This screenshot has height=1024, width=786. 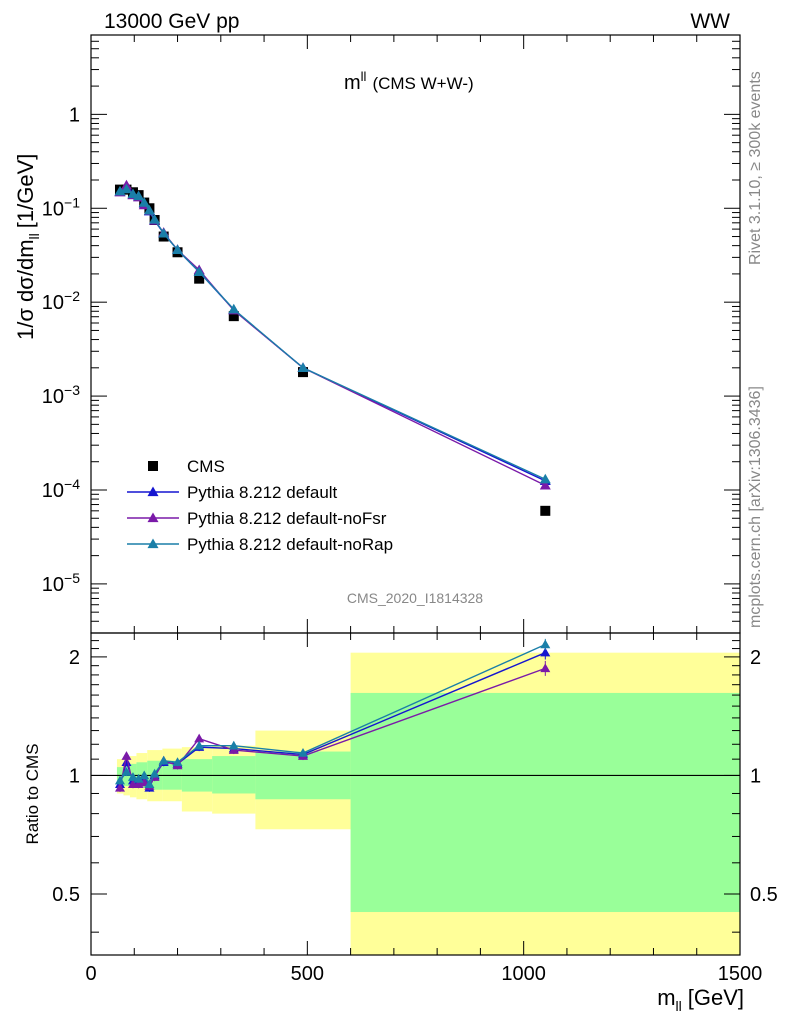 What do you see at coordinates (262, 492) in the screenshot?
I see `legend-label-1: Pythia 8.212 default` at bounding box center [262, 492].